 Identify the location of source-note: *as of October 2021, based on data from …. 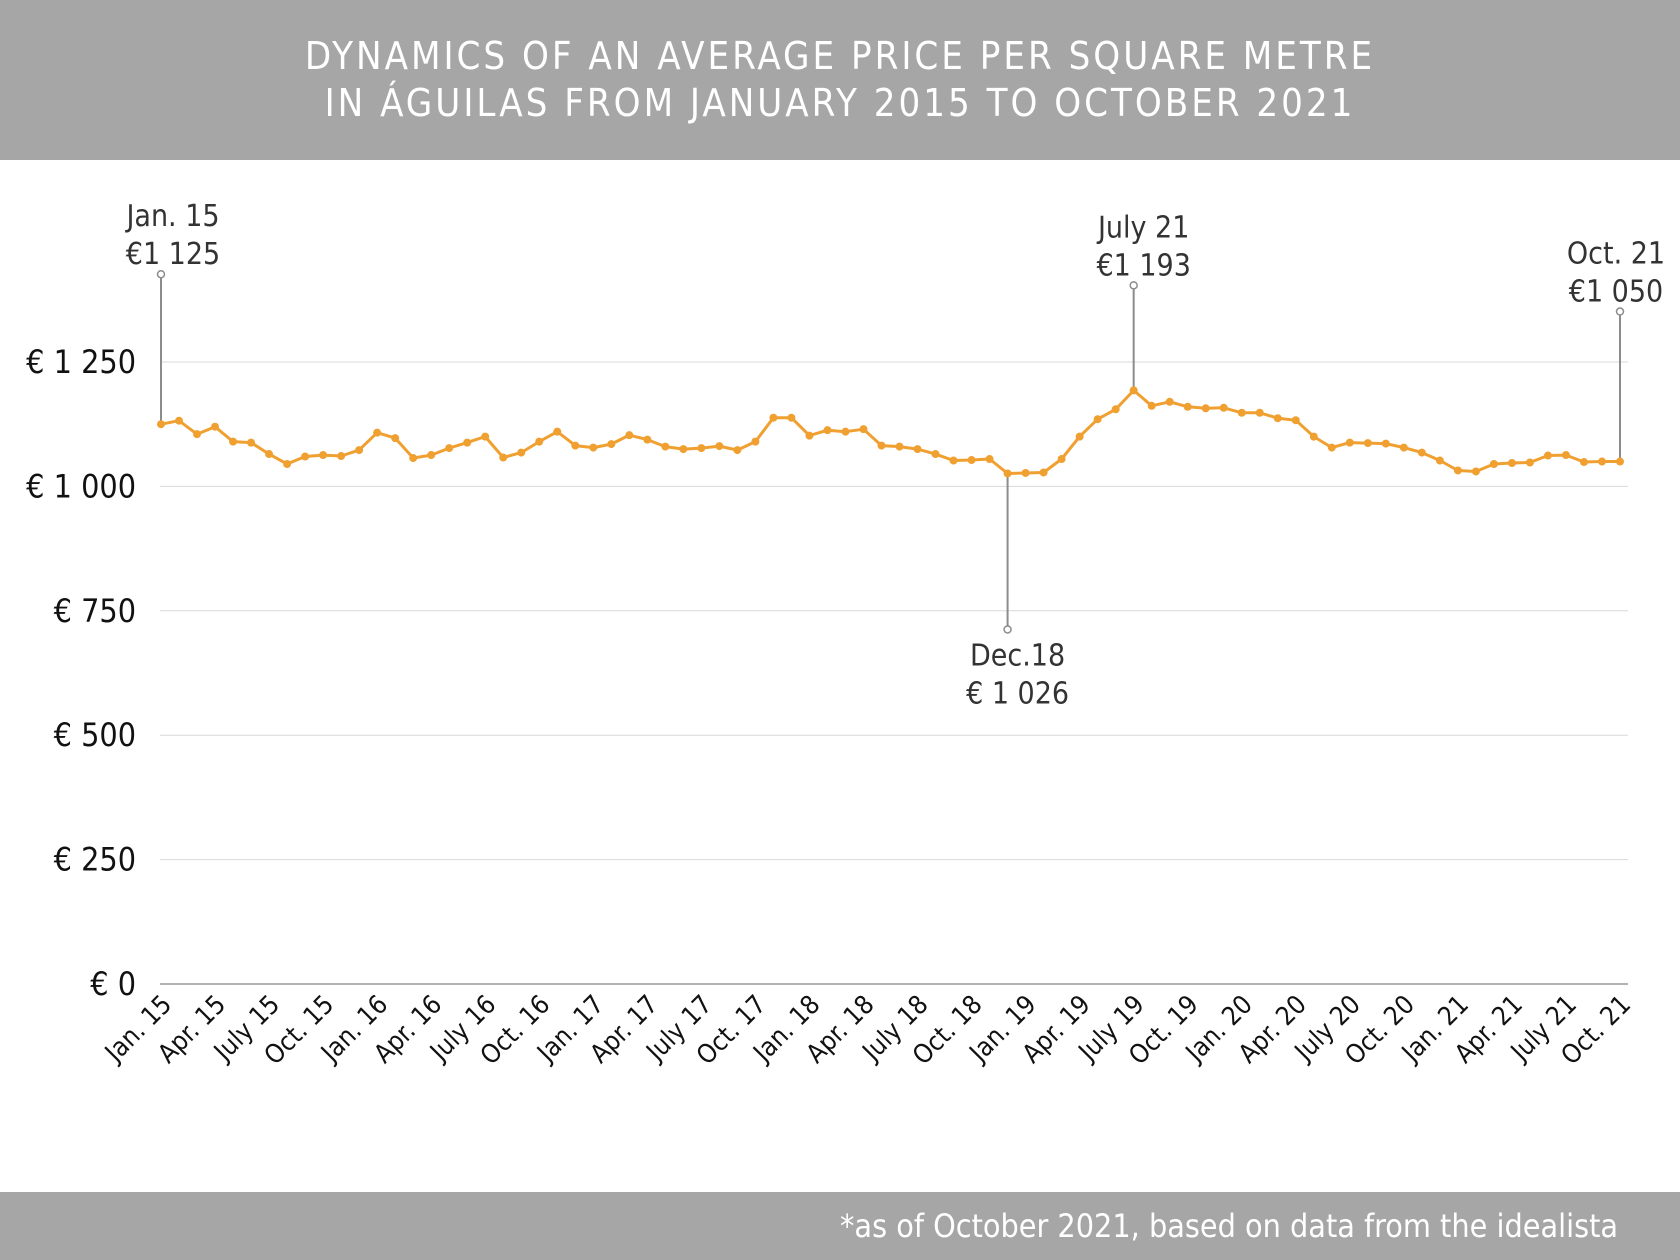
(1229, 1226).